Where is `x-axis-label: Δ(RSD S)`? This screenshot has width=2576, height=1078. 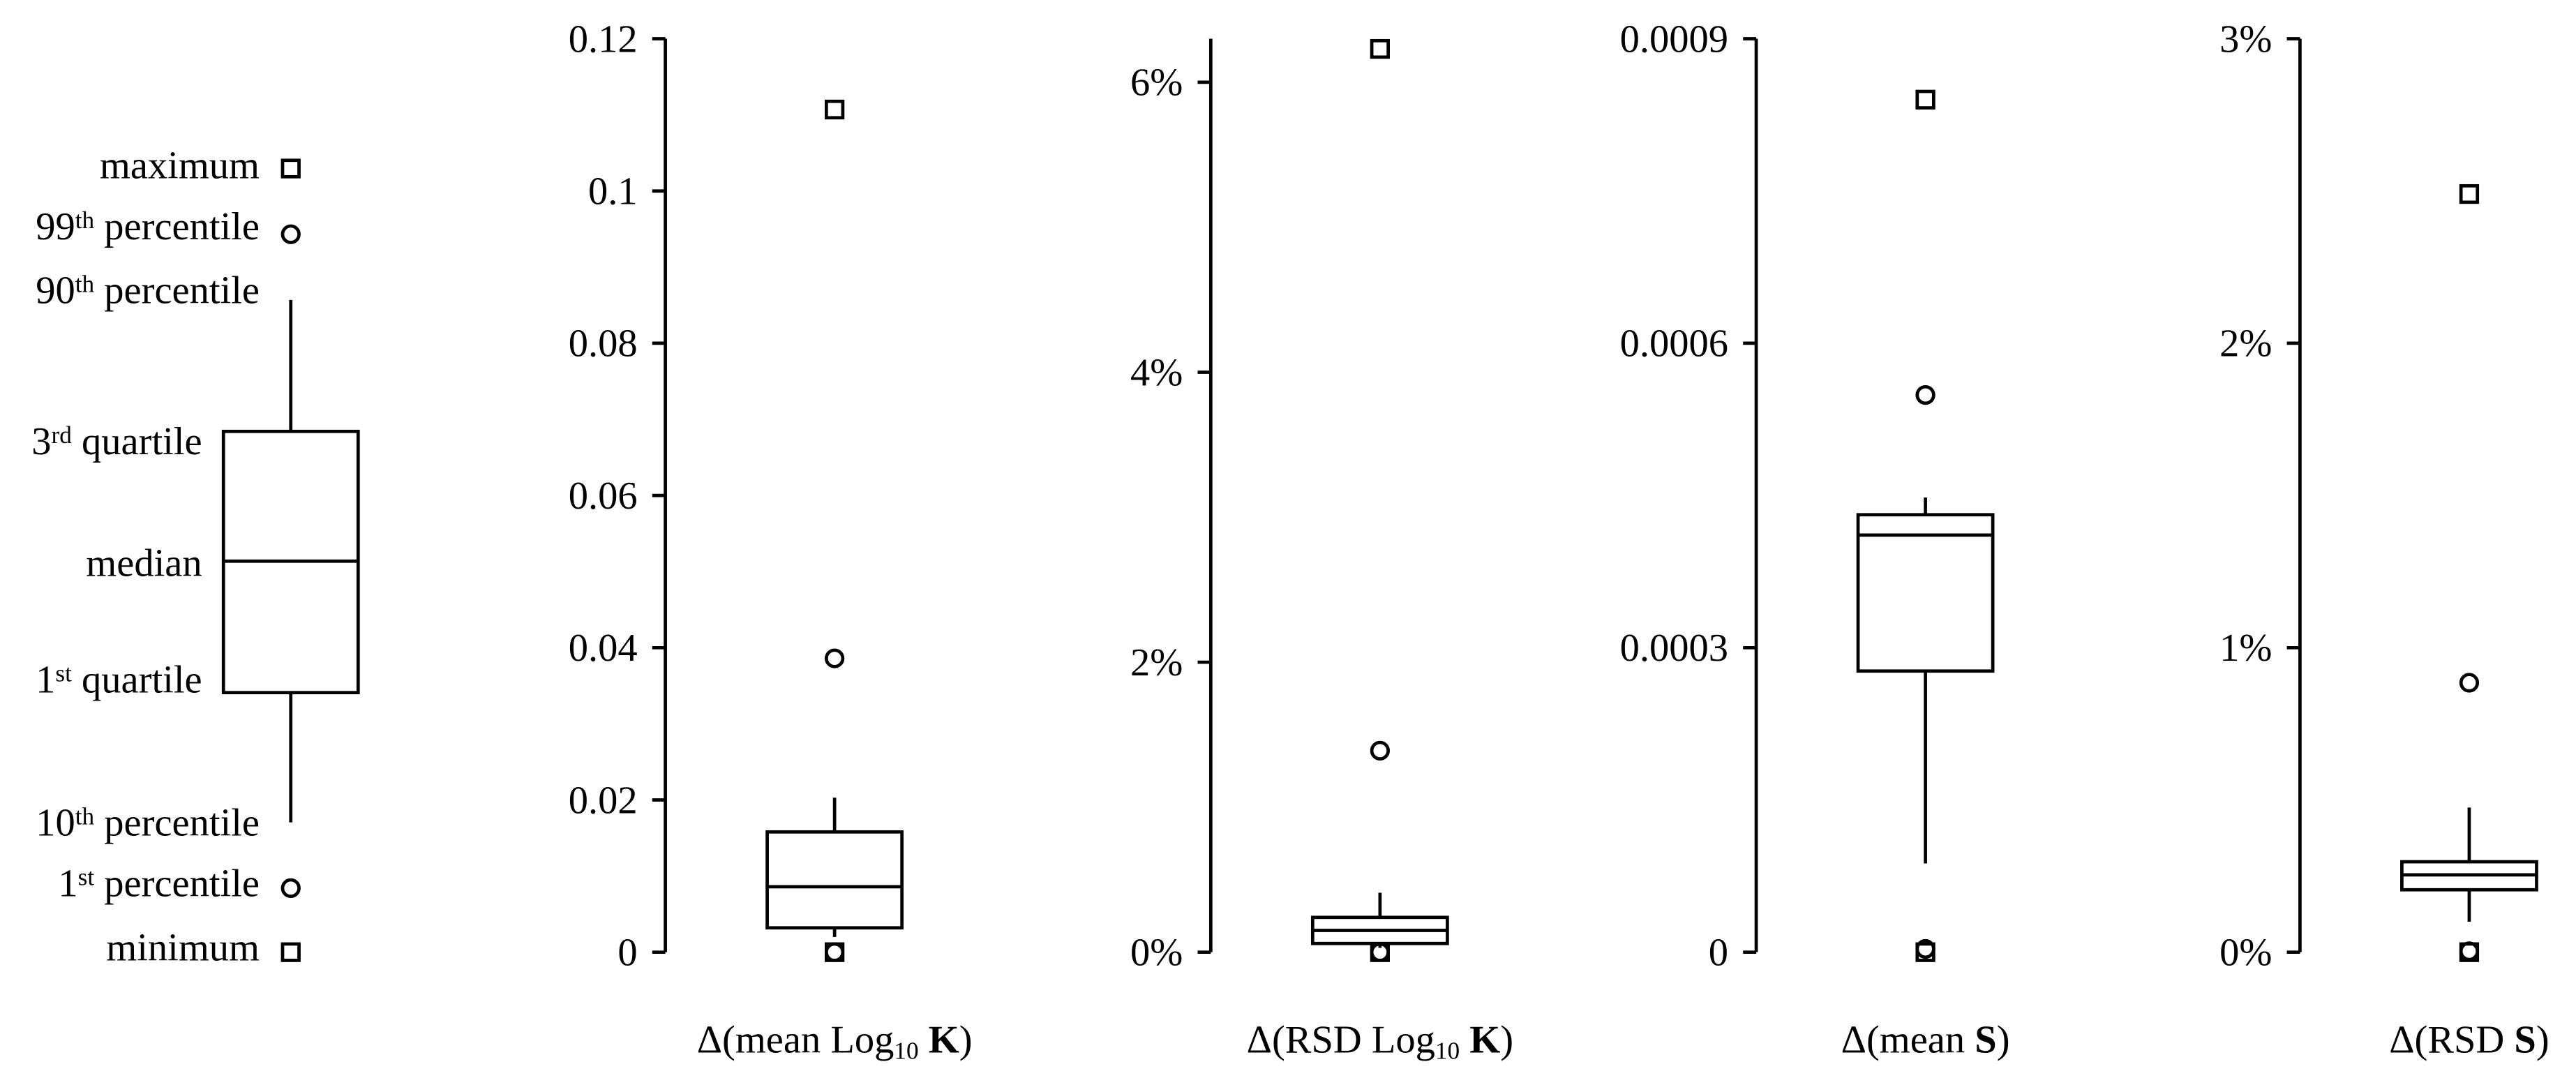
x-axis-label: Δ(RSD S) is located at coordinates (2469, 1039).